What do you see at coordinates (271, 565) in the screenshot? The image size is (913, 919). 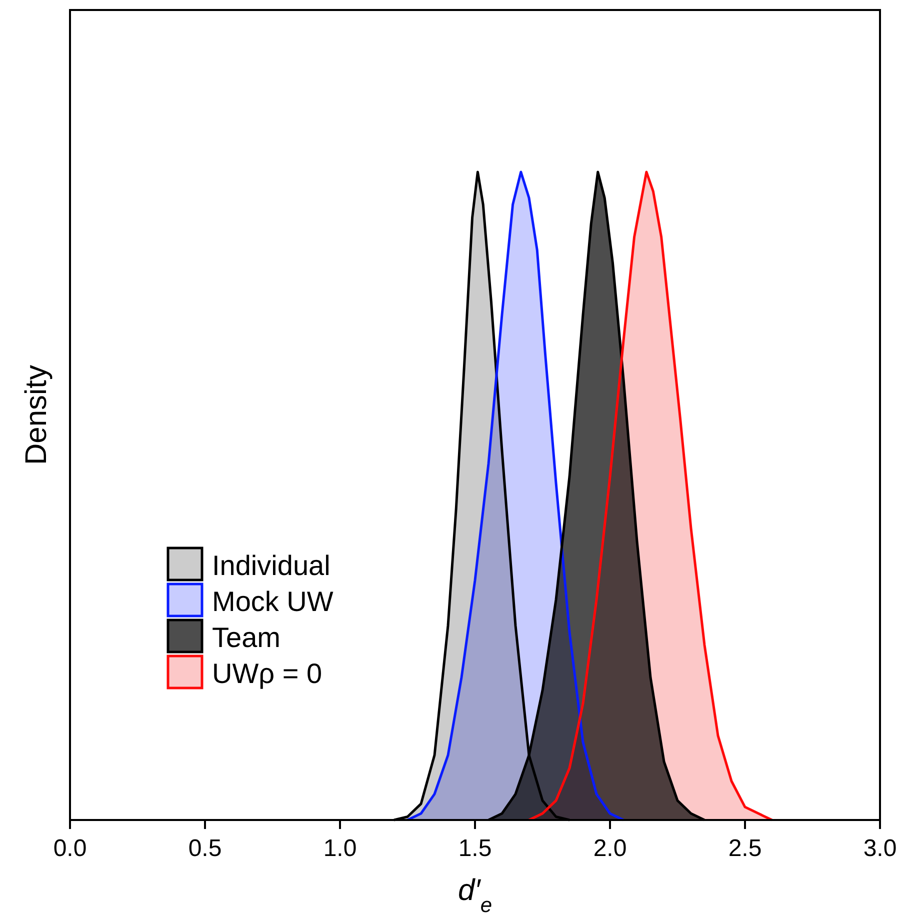 I see `legend-label: Individual` at bounding box center [271, 565].